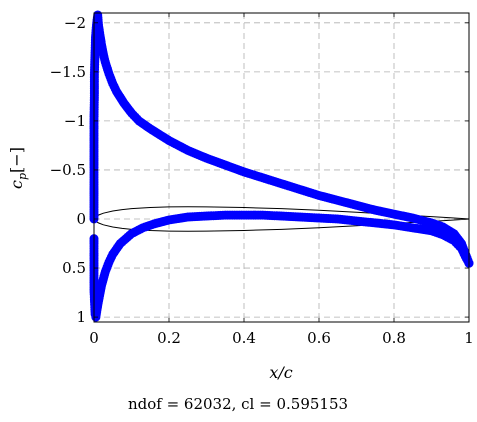  Describe the element at coordinates (81, 317) in the screenshot. I see `y-tick-label: 1` at that location.